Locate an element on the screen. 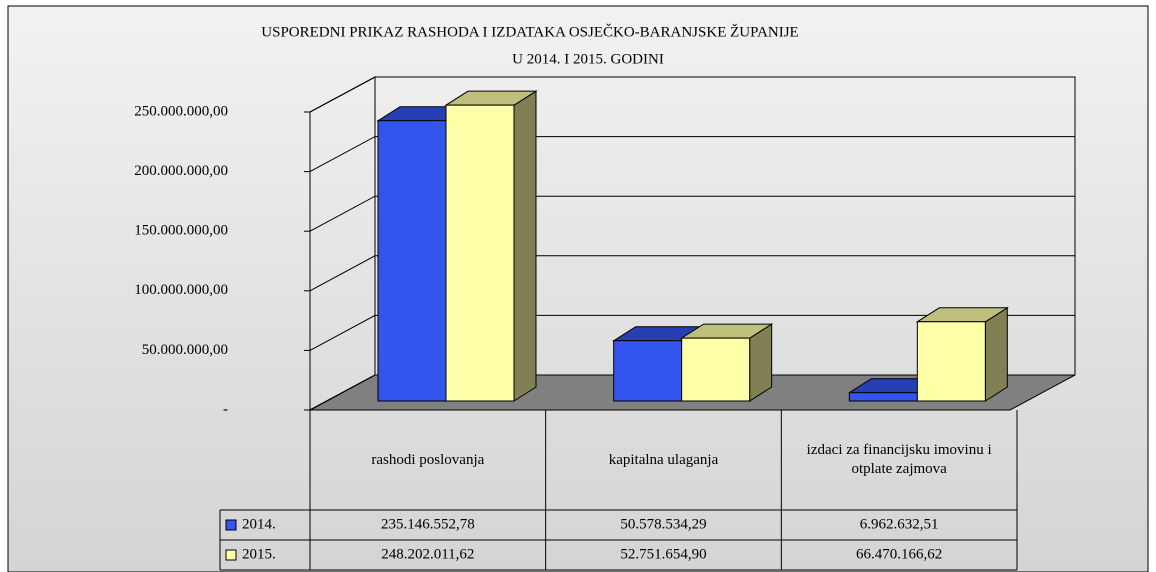  y-tick-label: 100.000.000,00 is located at coordinates (181, 290).